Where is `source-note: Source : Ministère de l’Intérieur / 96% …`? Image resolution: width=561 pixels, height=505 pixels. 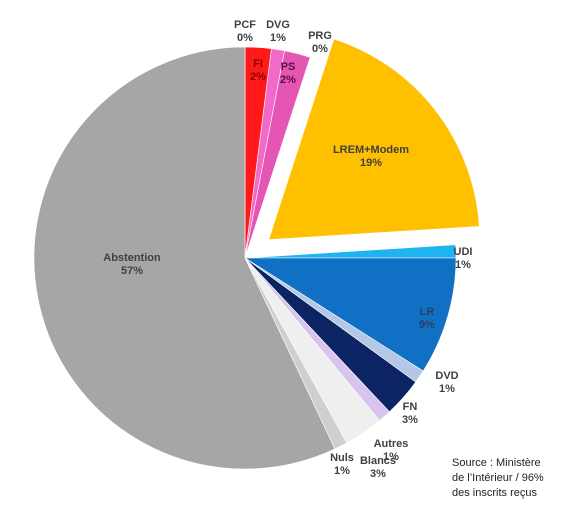
source-note: Source : Ministère de l’Intérieur / 96% … is located at coordinates (498, 478).